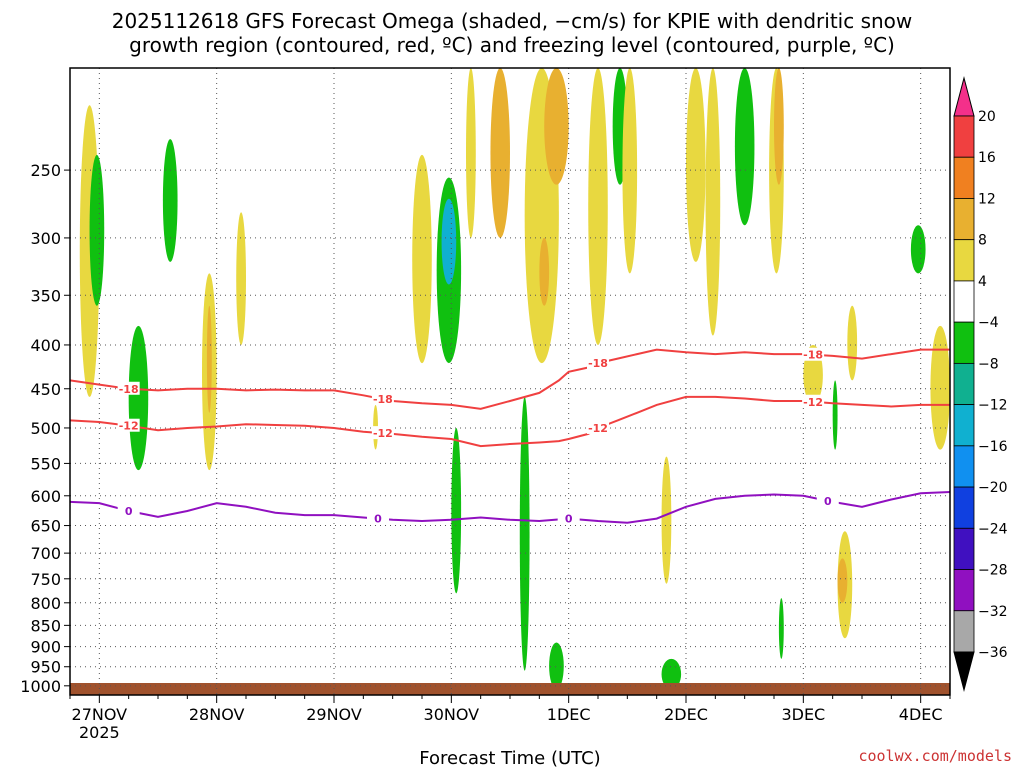 This screenshot has height=768, width=1024. What do you see at coordinates (45, 389) in the screenshot?
I see `y-tick-label-450: 450` at bounding box center [45, 389].